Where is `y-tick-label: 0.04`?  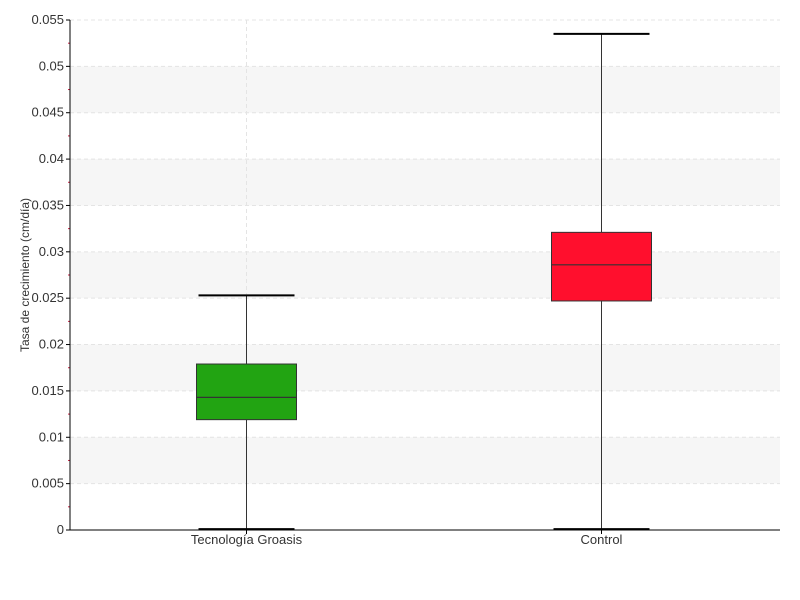
y-tick-label: 0.04 is located at coordinates (51, 158).